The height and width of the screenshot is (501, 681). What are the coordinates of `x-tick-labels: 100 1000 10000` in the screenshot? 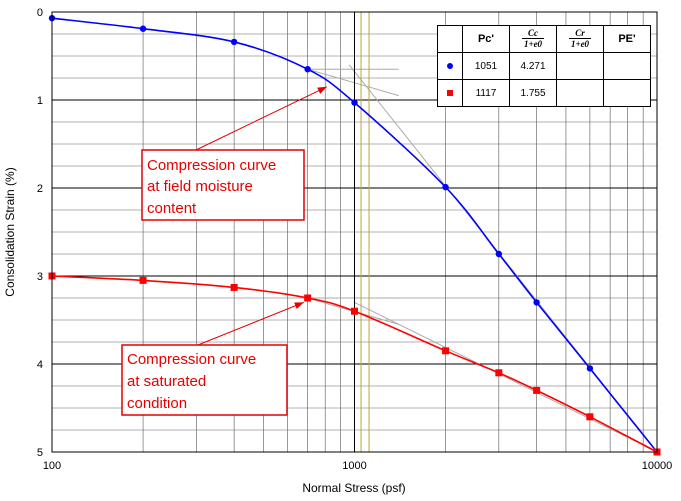 It's located at (357, 466).